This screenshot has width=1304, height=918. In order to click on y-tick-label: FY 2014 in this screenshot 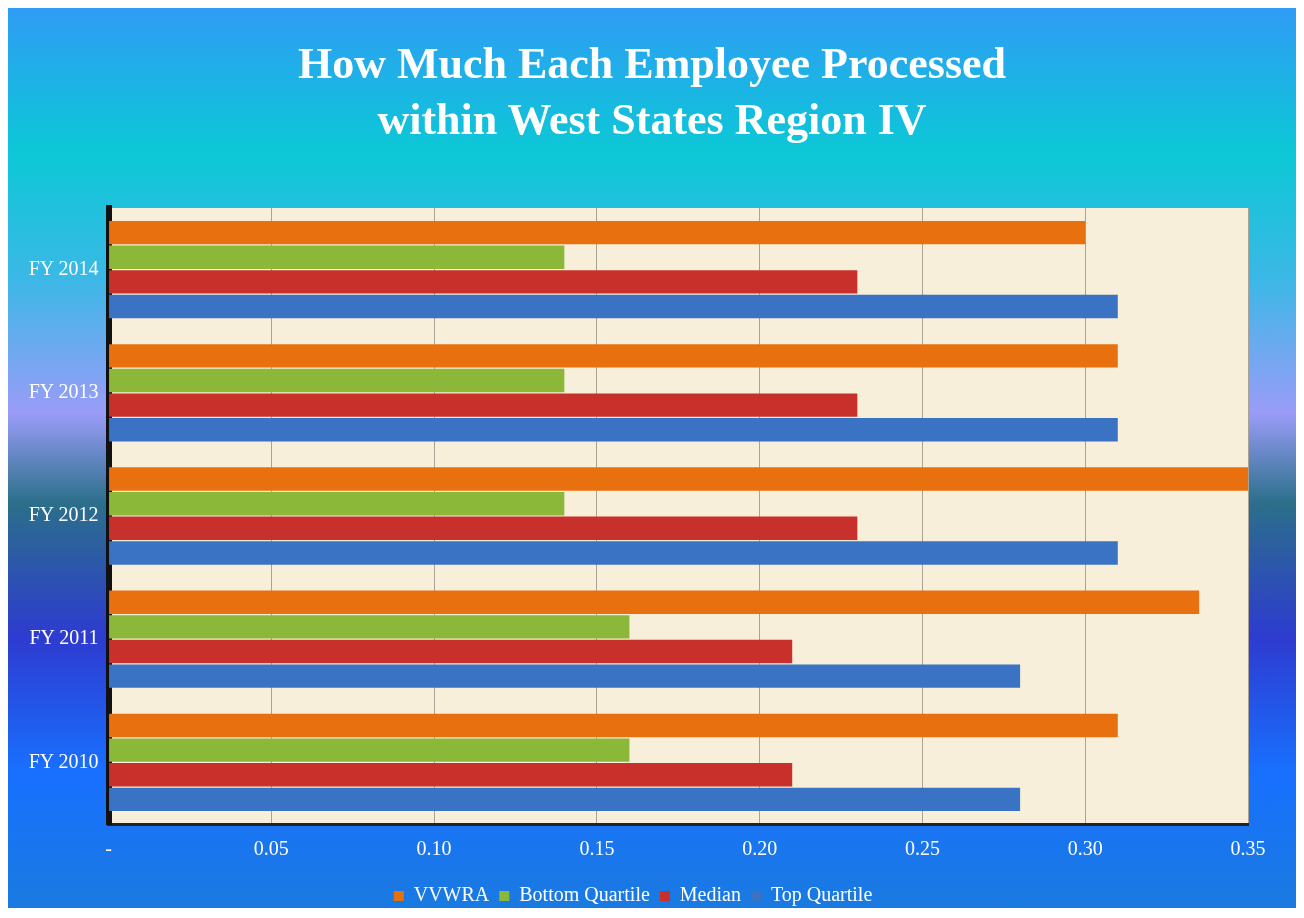, I will do `click(63, 267)`.